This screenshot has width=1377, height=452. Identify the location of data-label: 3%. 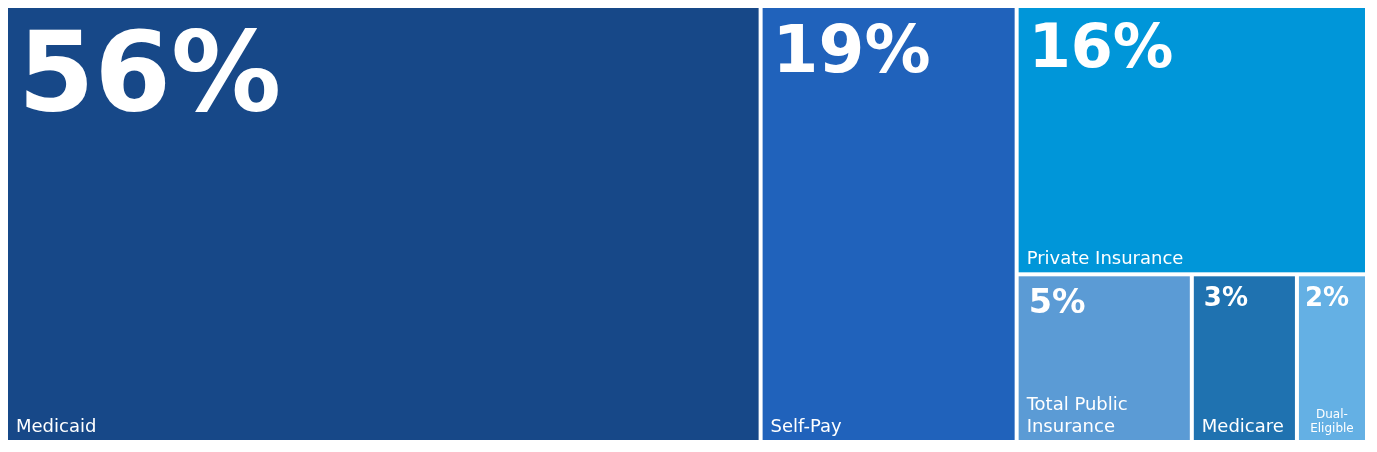
(1225, 297).